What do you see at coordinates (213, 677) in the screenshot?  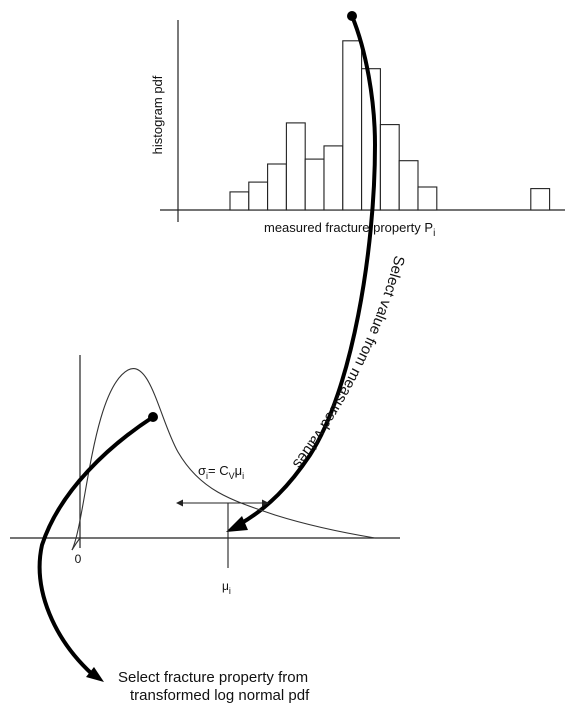 I see `caption-line-1: Select fracture property from` at bounding box center [213, 677].